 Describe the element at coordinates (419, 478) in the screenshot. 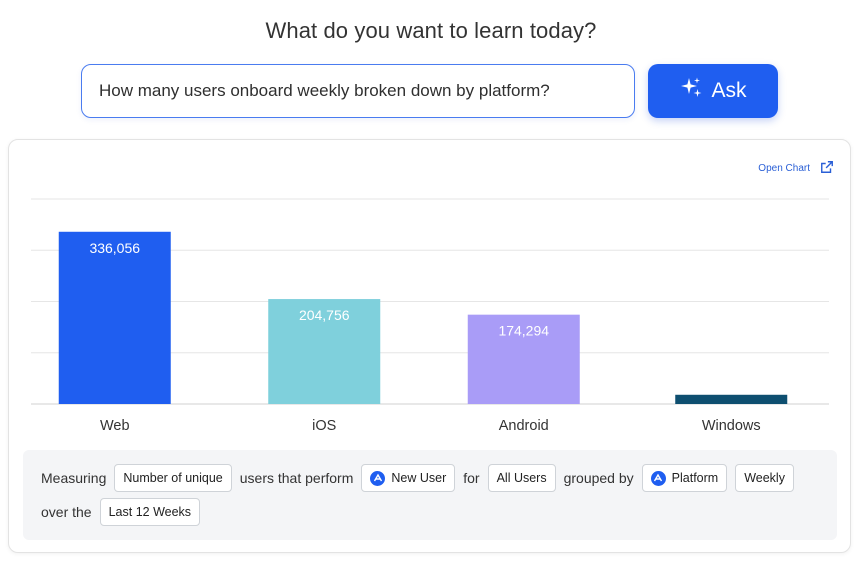

I see `event-chip-label: New User` at that location.